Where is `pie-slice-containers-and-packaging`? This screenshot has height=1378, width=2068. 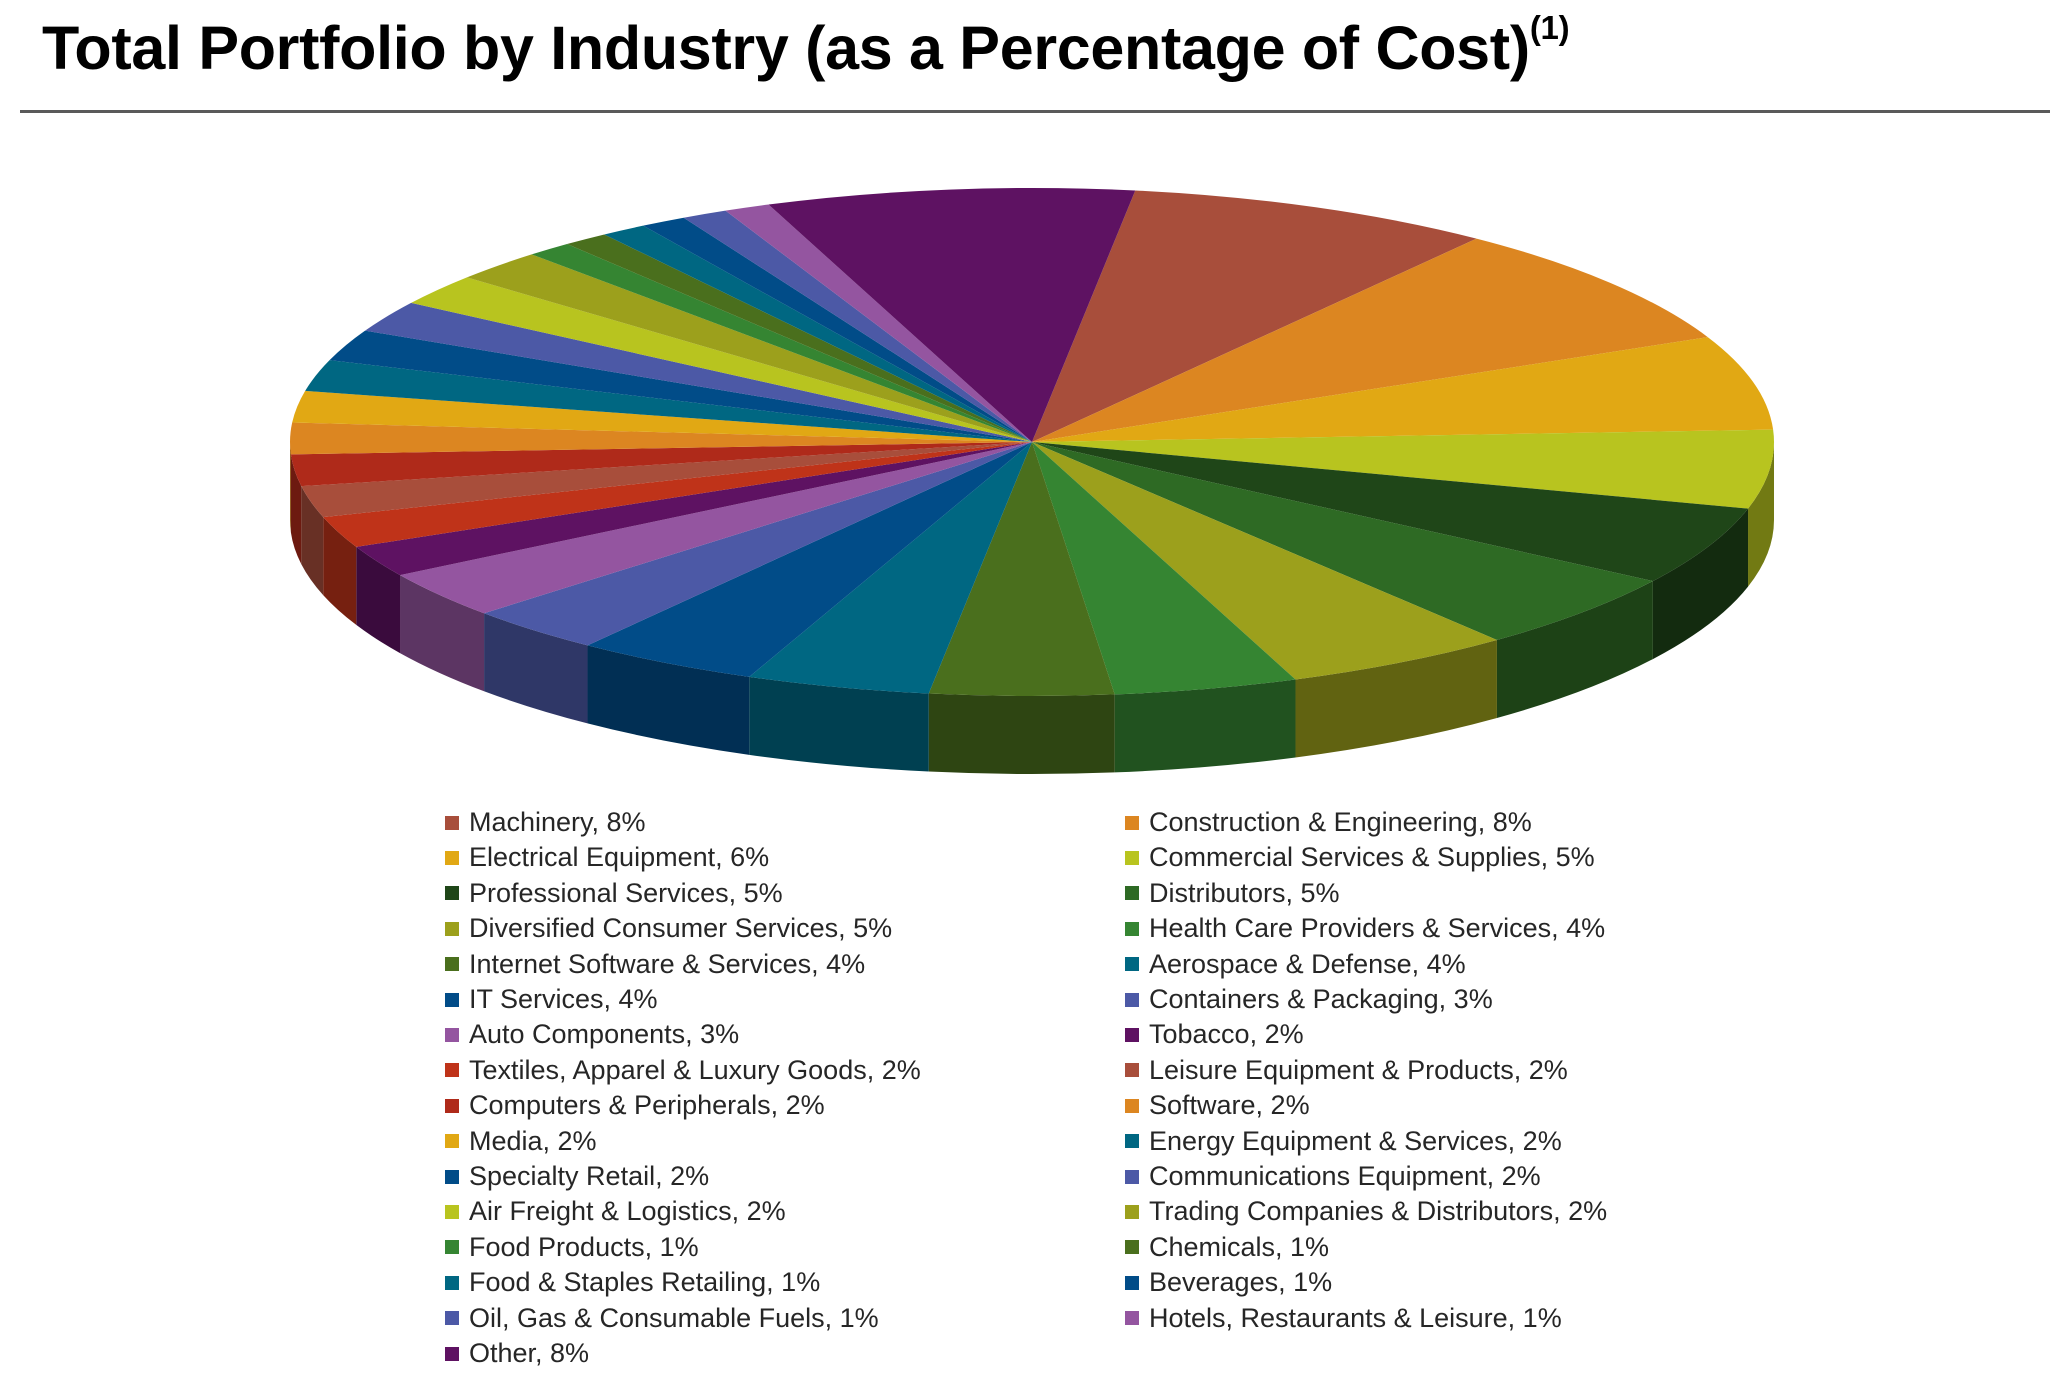
pie-slice-containers-and-packaging is located at coordinates (758, 544).